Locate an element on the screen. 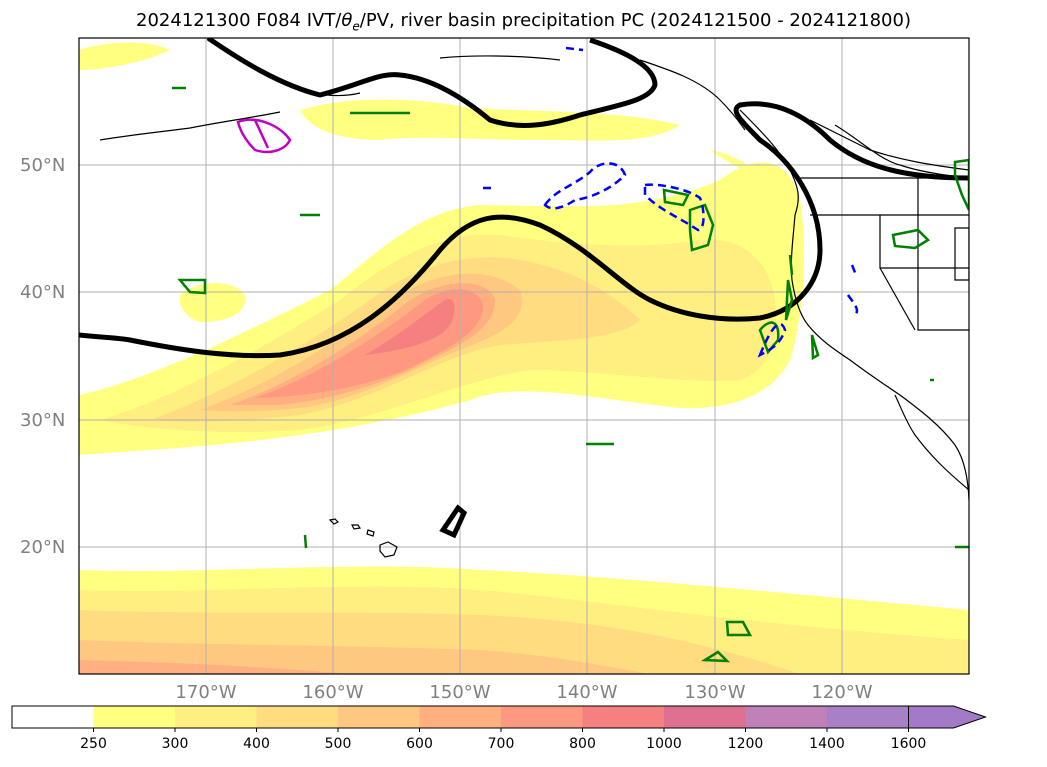  lon-label: 170°W is located at coordinates (205, 692).